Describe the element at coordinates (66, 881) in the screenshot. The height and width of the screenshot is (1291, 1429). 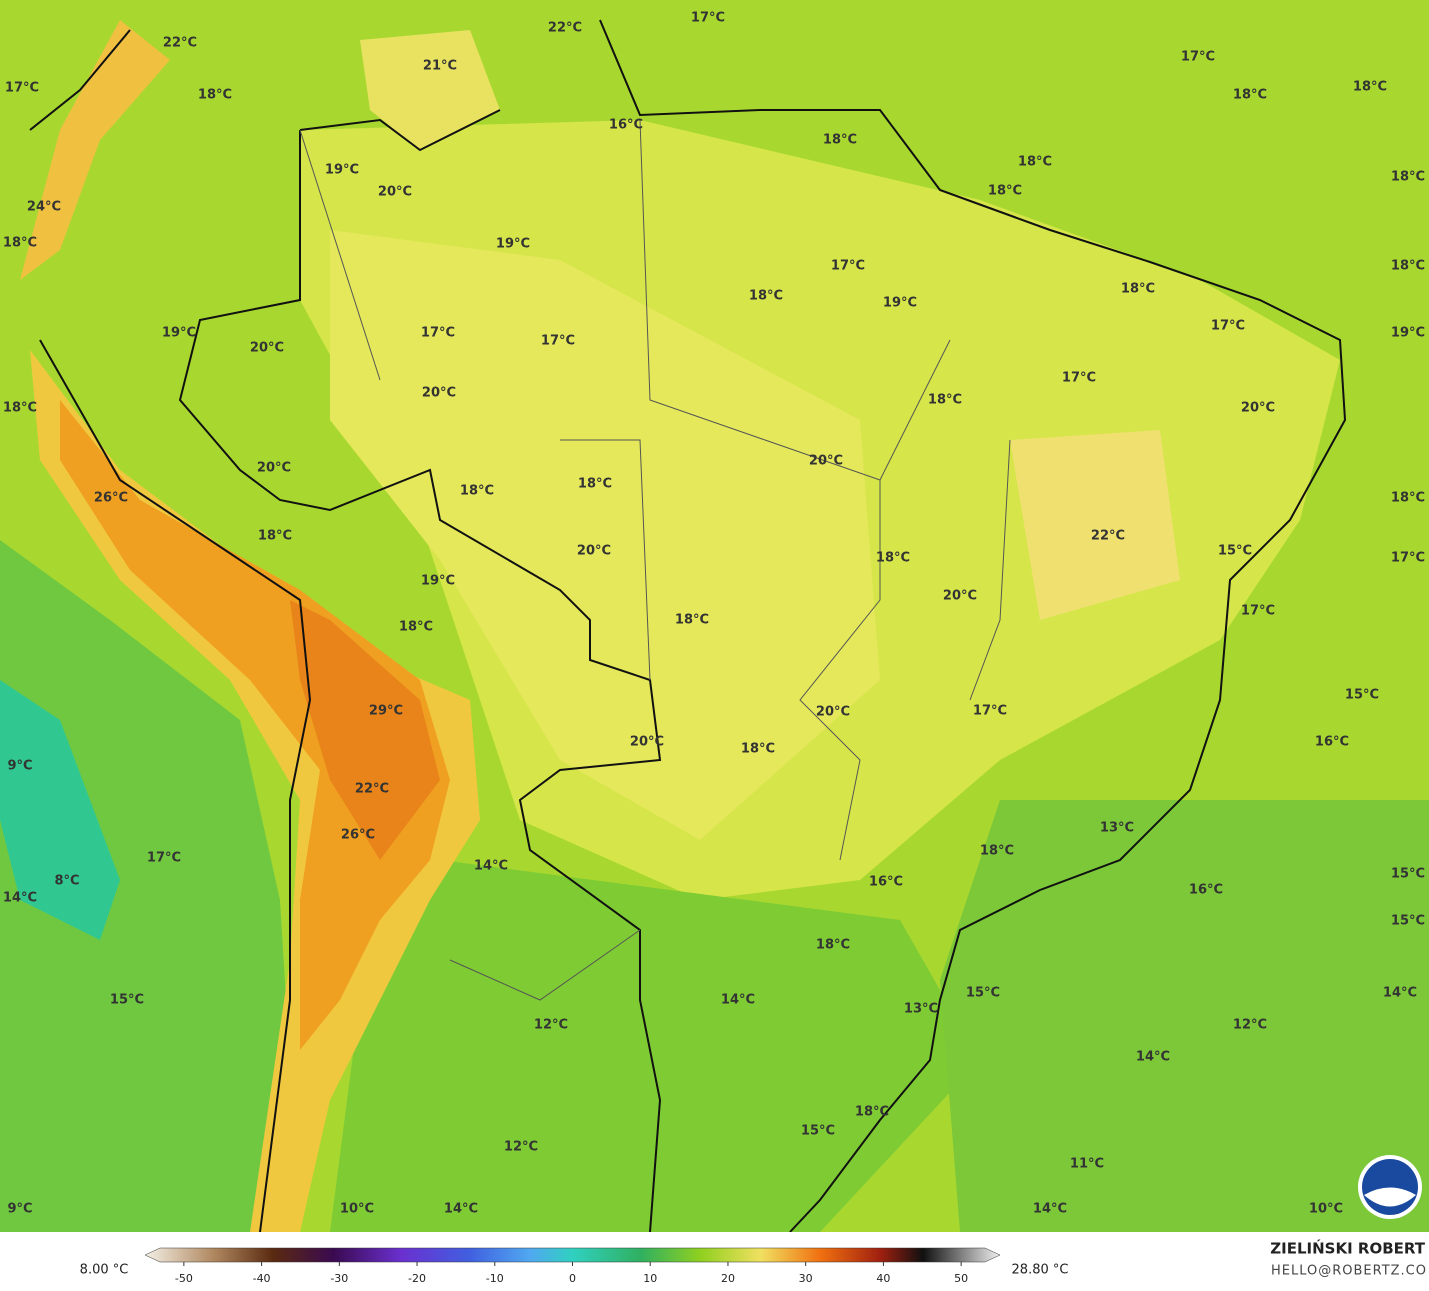
I see `temperature-label: 8°C` at that location.